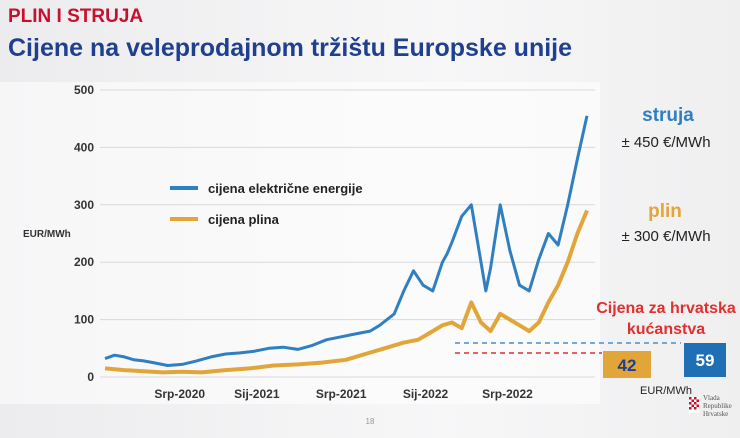 Image resolution: width=740 pixels, height=438 pixels. What do you see at coordinates (666, 391) in the screenshot?
I see `hr-price-unit: EUR/MWh` at bounding box center [666, 391].